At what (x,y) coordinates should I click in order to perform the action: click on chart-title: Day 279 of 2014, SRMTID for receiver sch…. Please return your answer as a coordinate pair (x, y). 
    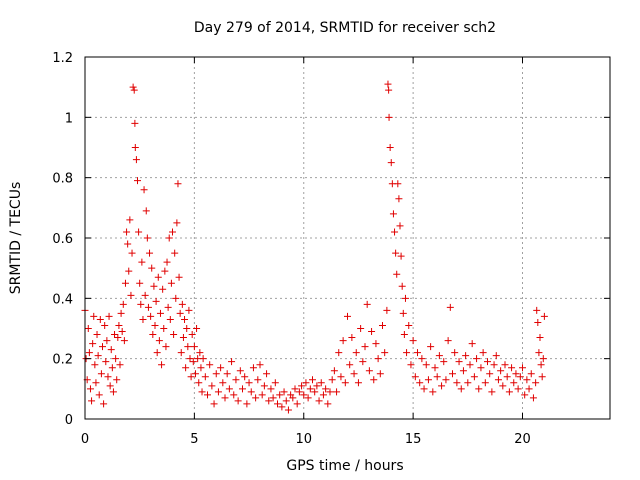
    Looking at the image, I should click on (345, 28).